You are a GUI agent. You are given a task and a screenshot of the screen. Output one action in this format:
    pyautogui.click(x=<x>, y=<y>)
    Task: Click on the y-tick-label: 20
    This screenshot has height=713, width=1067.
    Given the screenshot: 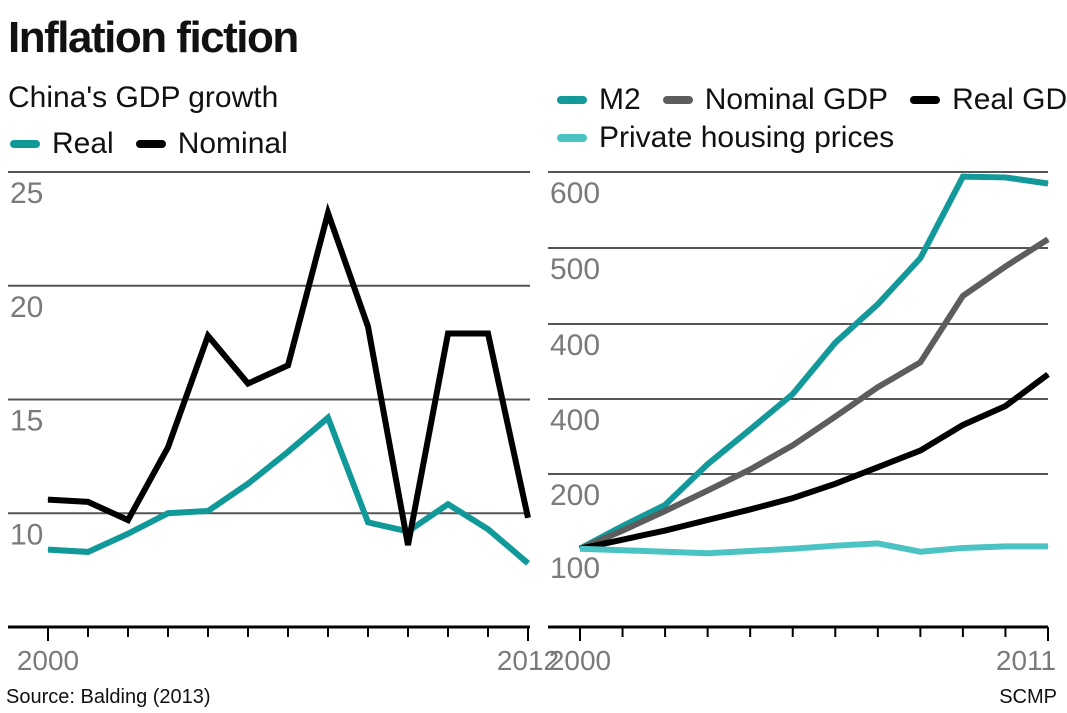 What is the action you would take?
    pyautogui.click(x=26, y=307)
    